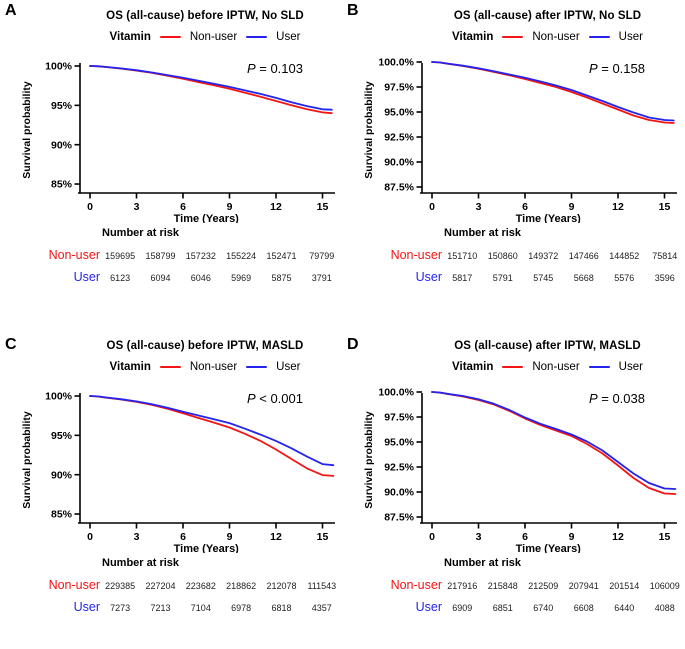 This screenshot has width=685, height=649. Describe the element at coordinates (563, 608) in the screenshot. I see `risk-counts: 6909 6851 6740 6608 6440 4088` at that location.